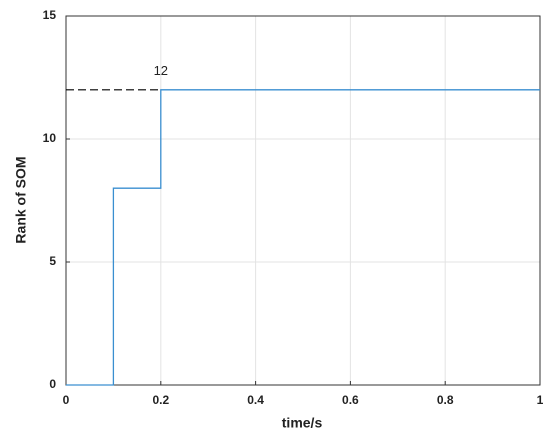 The image size is (550, 444). Describe the element at coordinates (445, 400) in the screenshot. I see `x-tick-label: 0.8` at that location.